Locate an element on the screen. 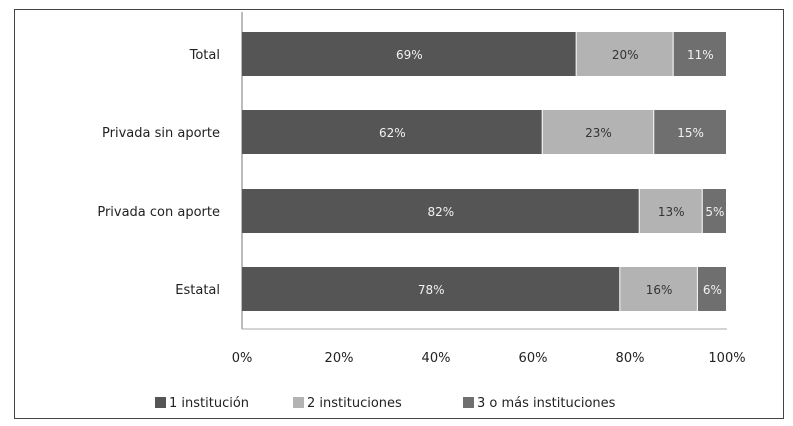 The image size is (793, 426). bar-privada-sin-aporte-2-instituciones is located at coordinates (598, 132).